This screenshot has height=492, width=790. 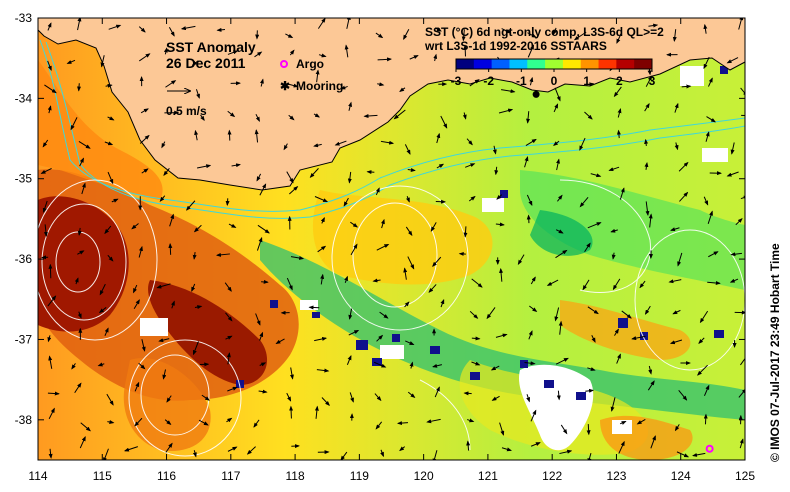 I want to click on lon-tick-label: 119, so click(x=359, y=476).